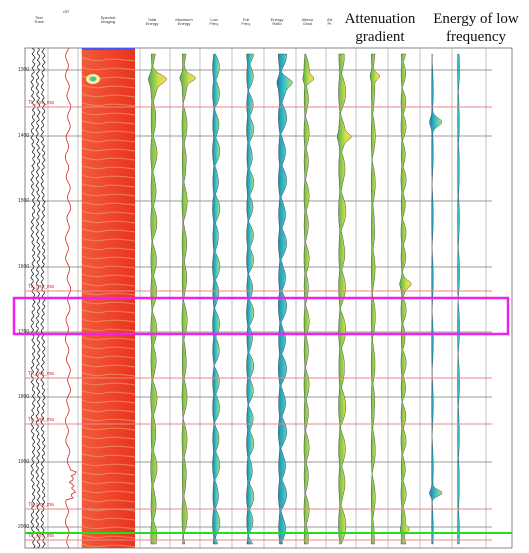 The image size is (529, 553). Describe the element at coordinates (214, 21) in the screenshot. I see `header-low-freq: Low Freq.` at that location.